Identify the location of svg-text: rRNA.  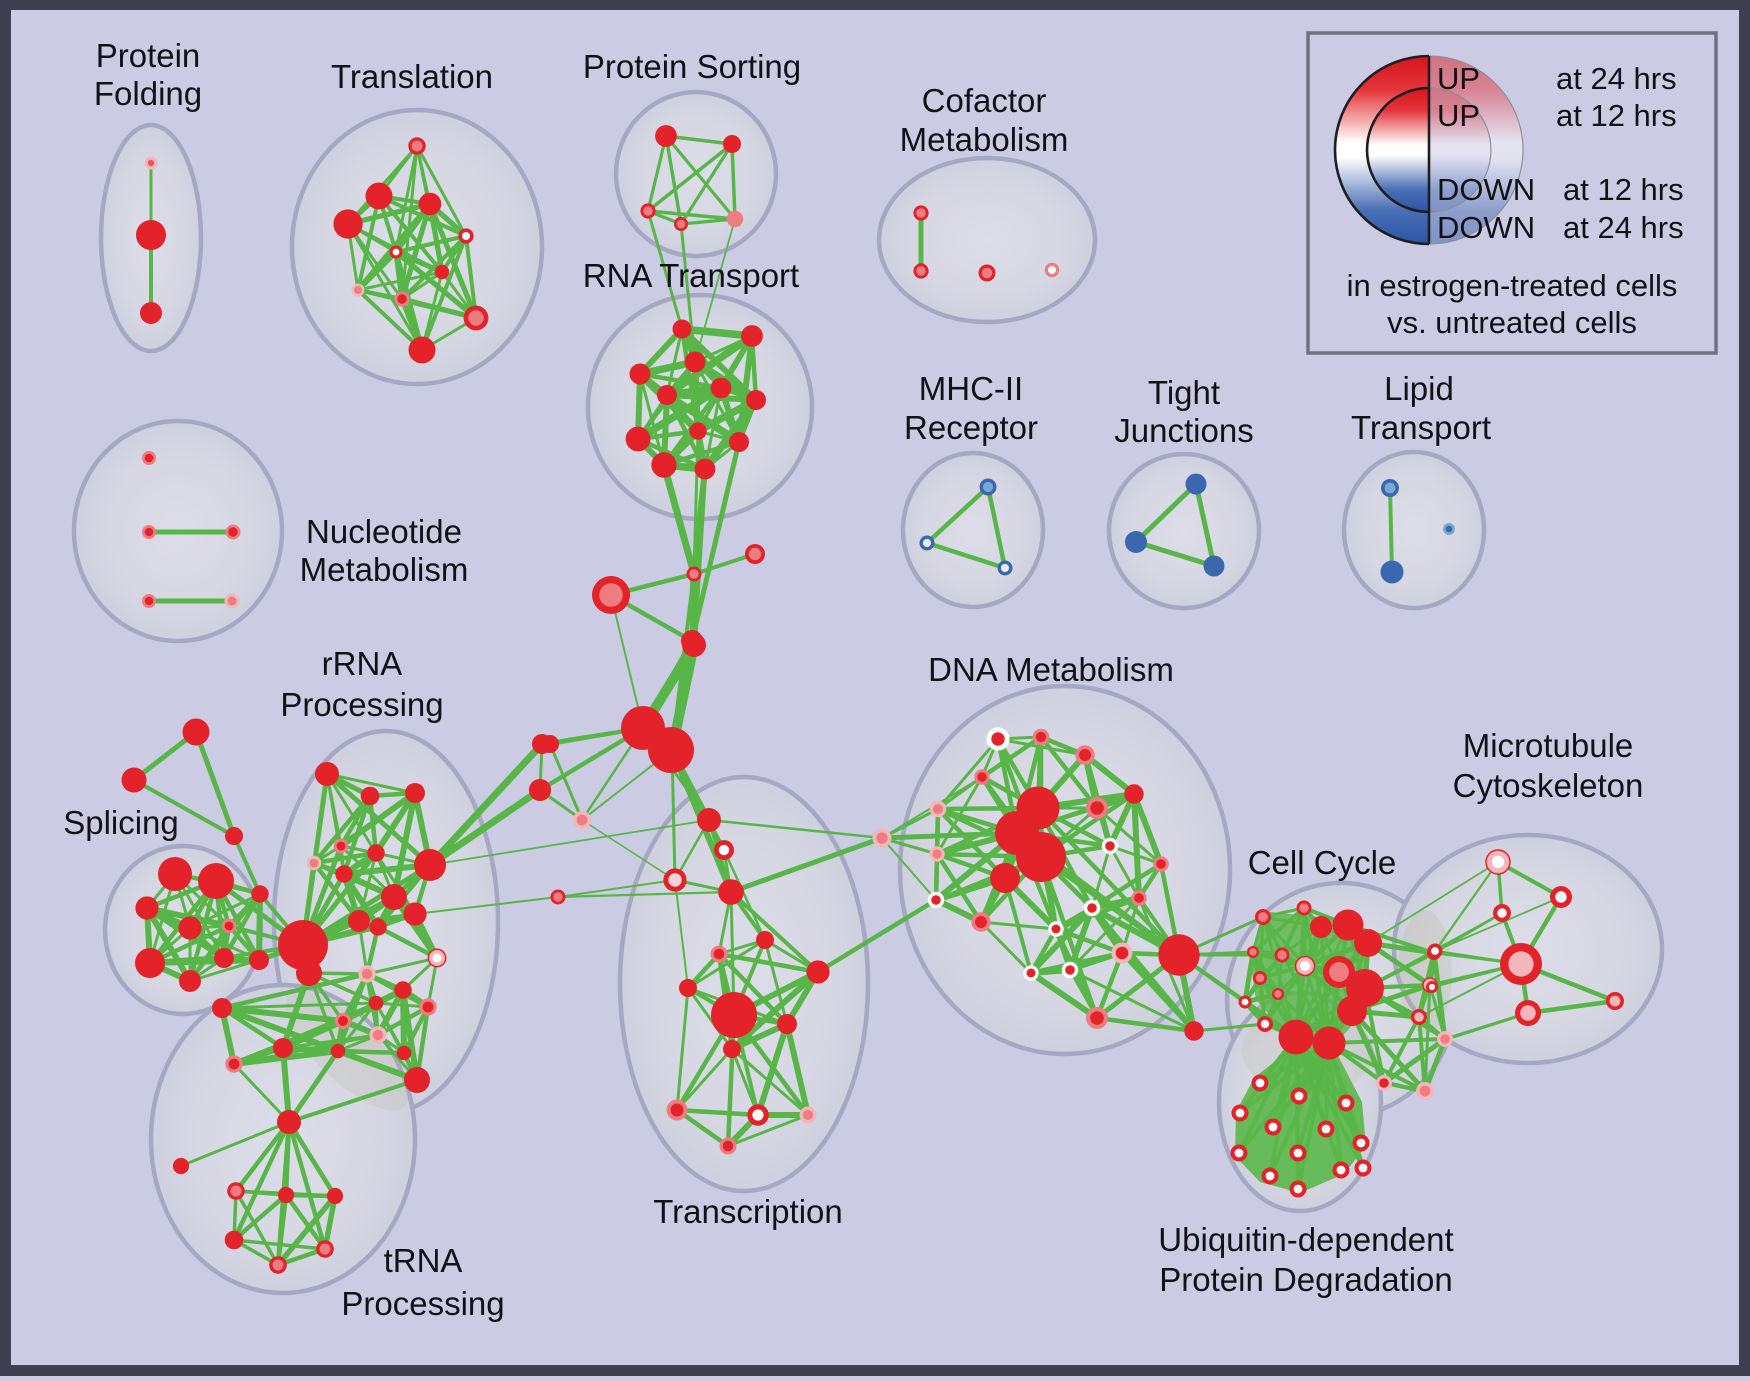
(362, 663).